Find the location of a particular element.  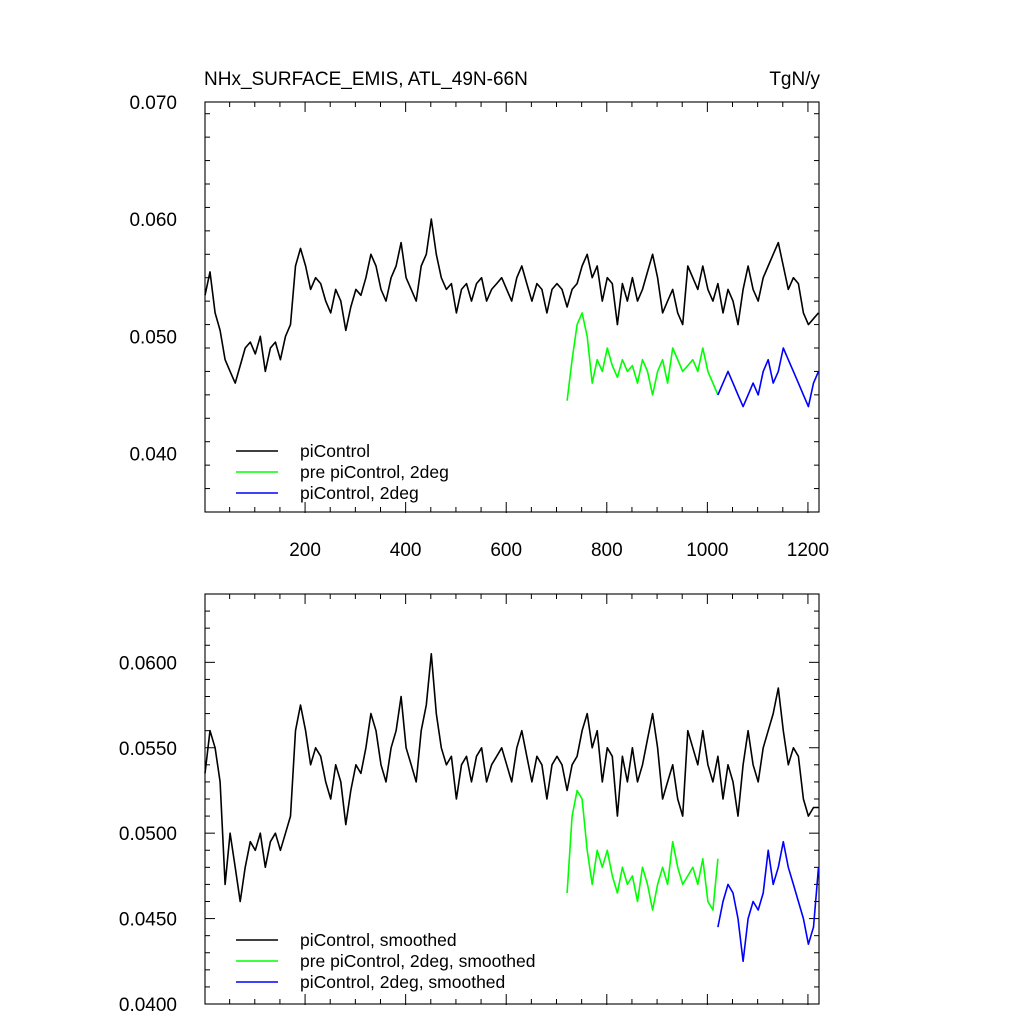

top-chart-title: NHx_SURFACE_EMIS, ATL_49N-66N is located at coordinates (366, 79).